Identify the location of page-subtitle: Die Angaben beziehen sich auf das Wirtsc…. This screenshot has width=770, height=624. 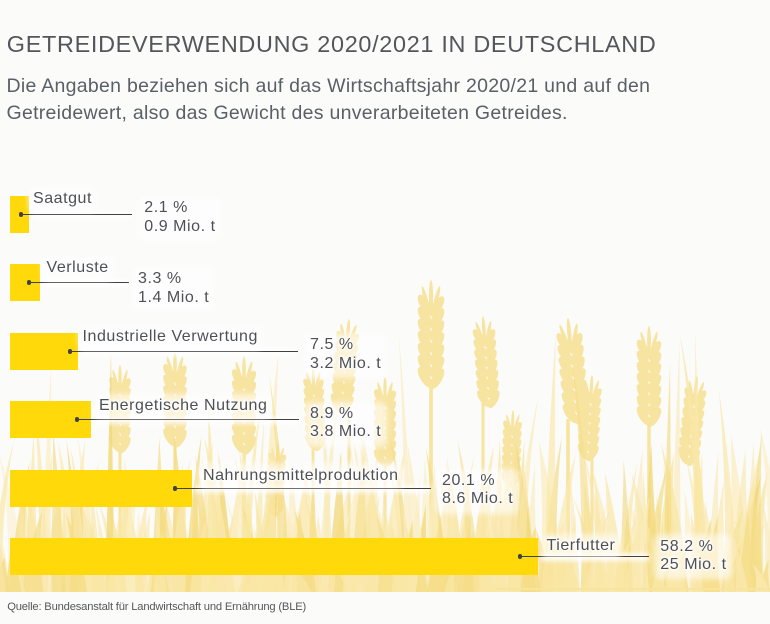
(329, 100).